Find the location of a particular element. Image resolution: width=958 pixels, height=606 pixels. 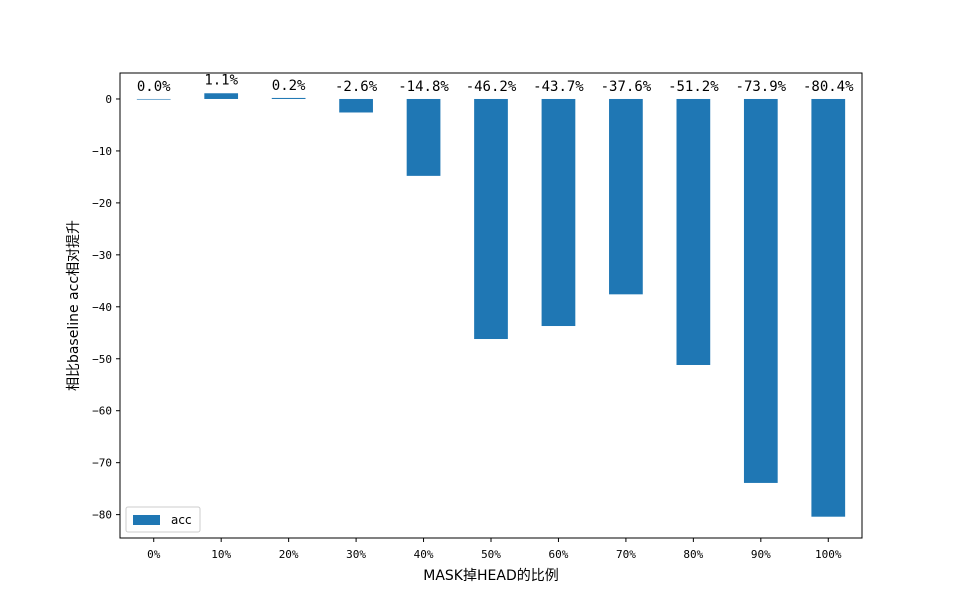

legend: acc is located at coordinates (163, 519).